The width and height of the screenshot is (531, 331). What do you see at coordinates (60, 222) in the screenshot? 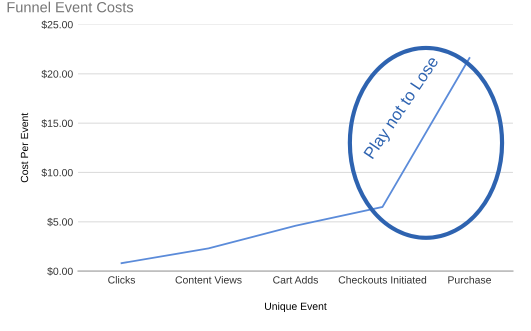
I see `y-tick-label: $5.00` at bounding box center [60, 222].